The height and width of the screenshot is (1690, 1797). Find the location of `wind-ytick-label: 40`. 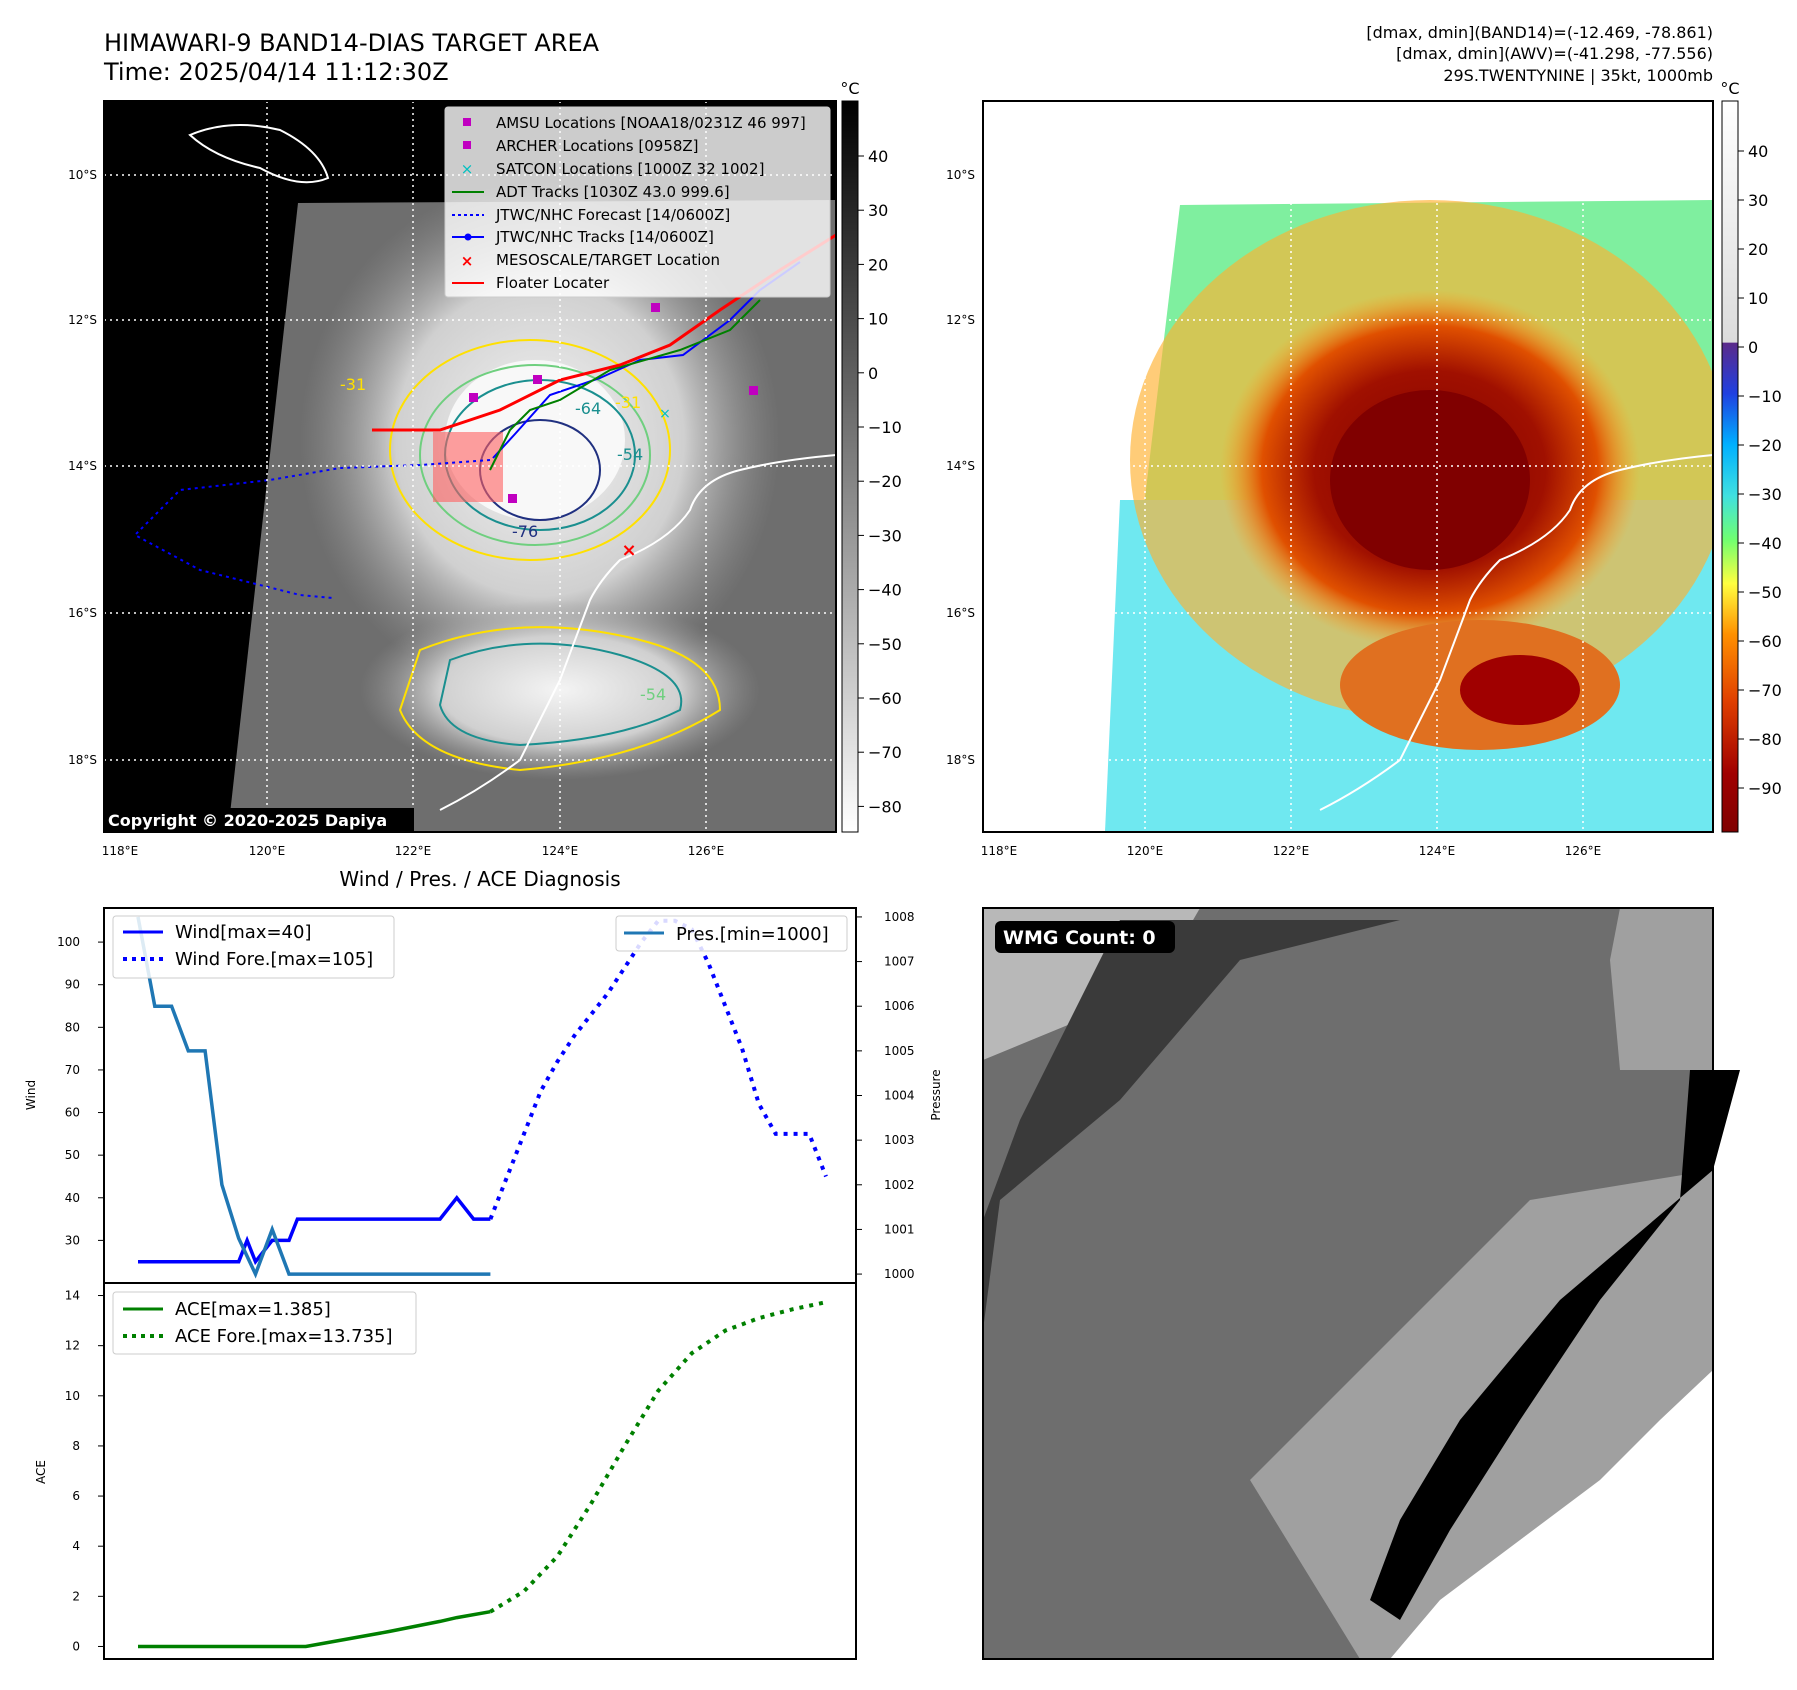

wind-ytick-label: 40 is located at coordinates (72, 1198).